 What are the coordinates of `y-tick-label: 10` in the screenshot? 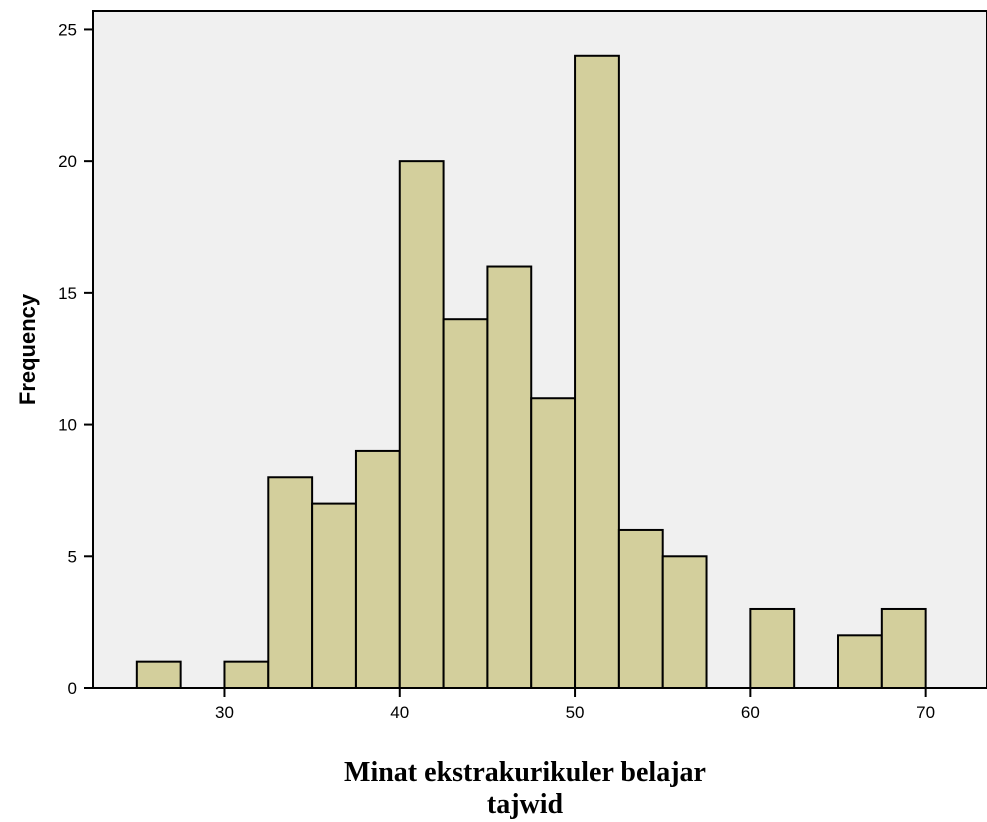 It's located at (67, 425).